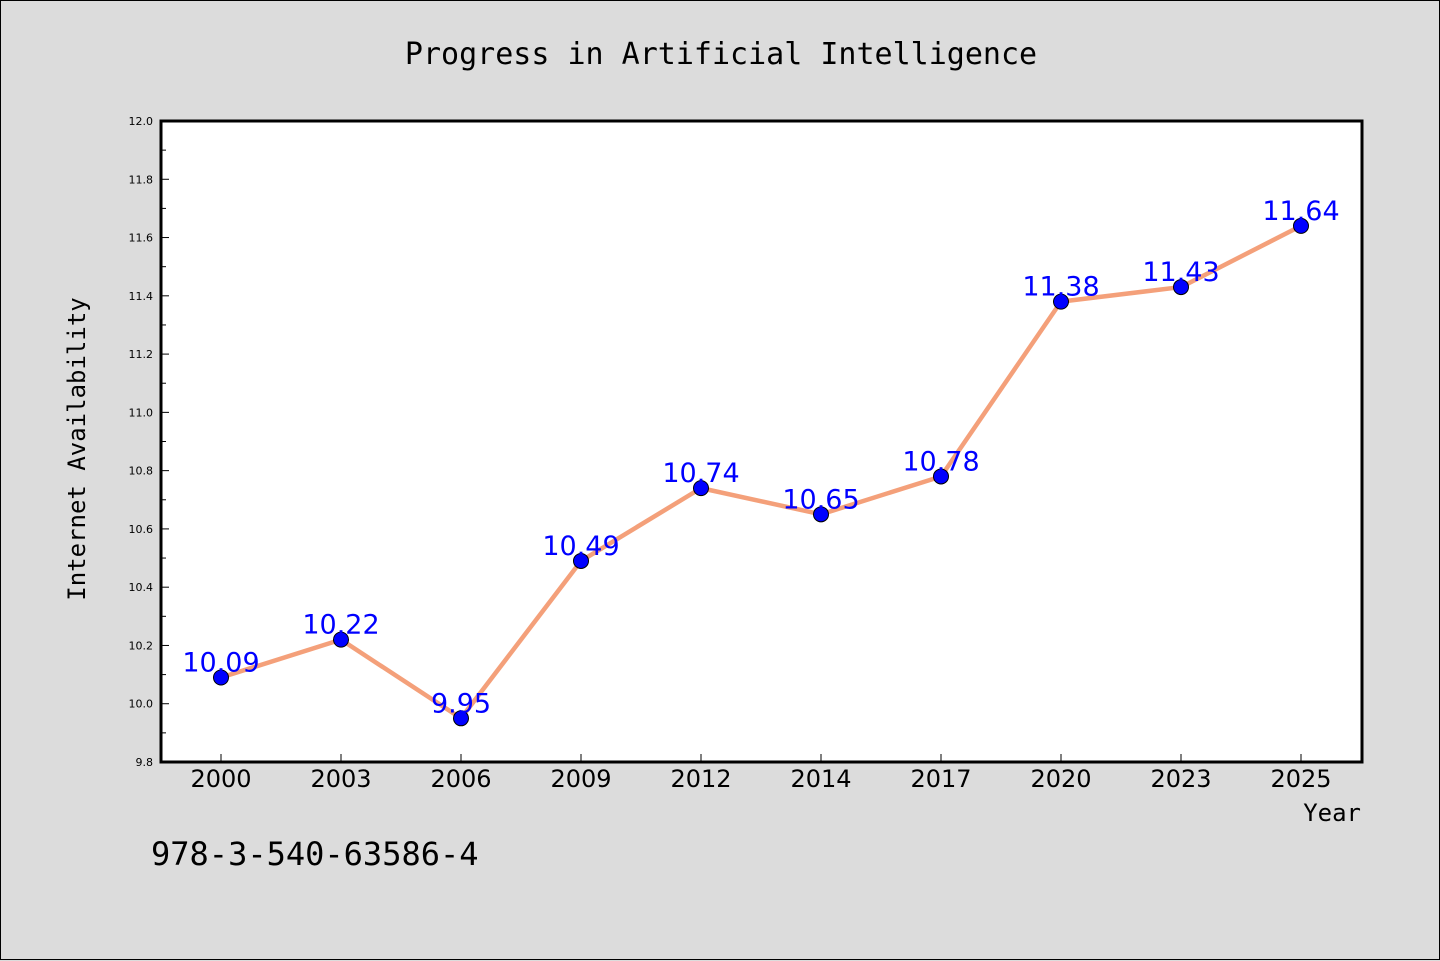 The width and height of the screenshot is (1440, 961). Describe the element at coordinates (141, 471) in the screenshot. I see `y-tick-label: 10.8` at that location.